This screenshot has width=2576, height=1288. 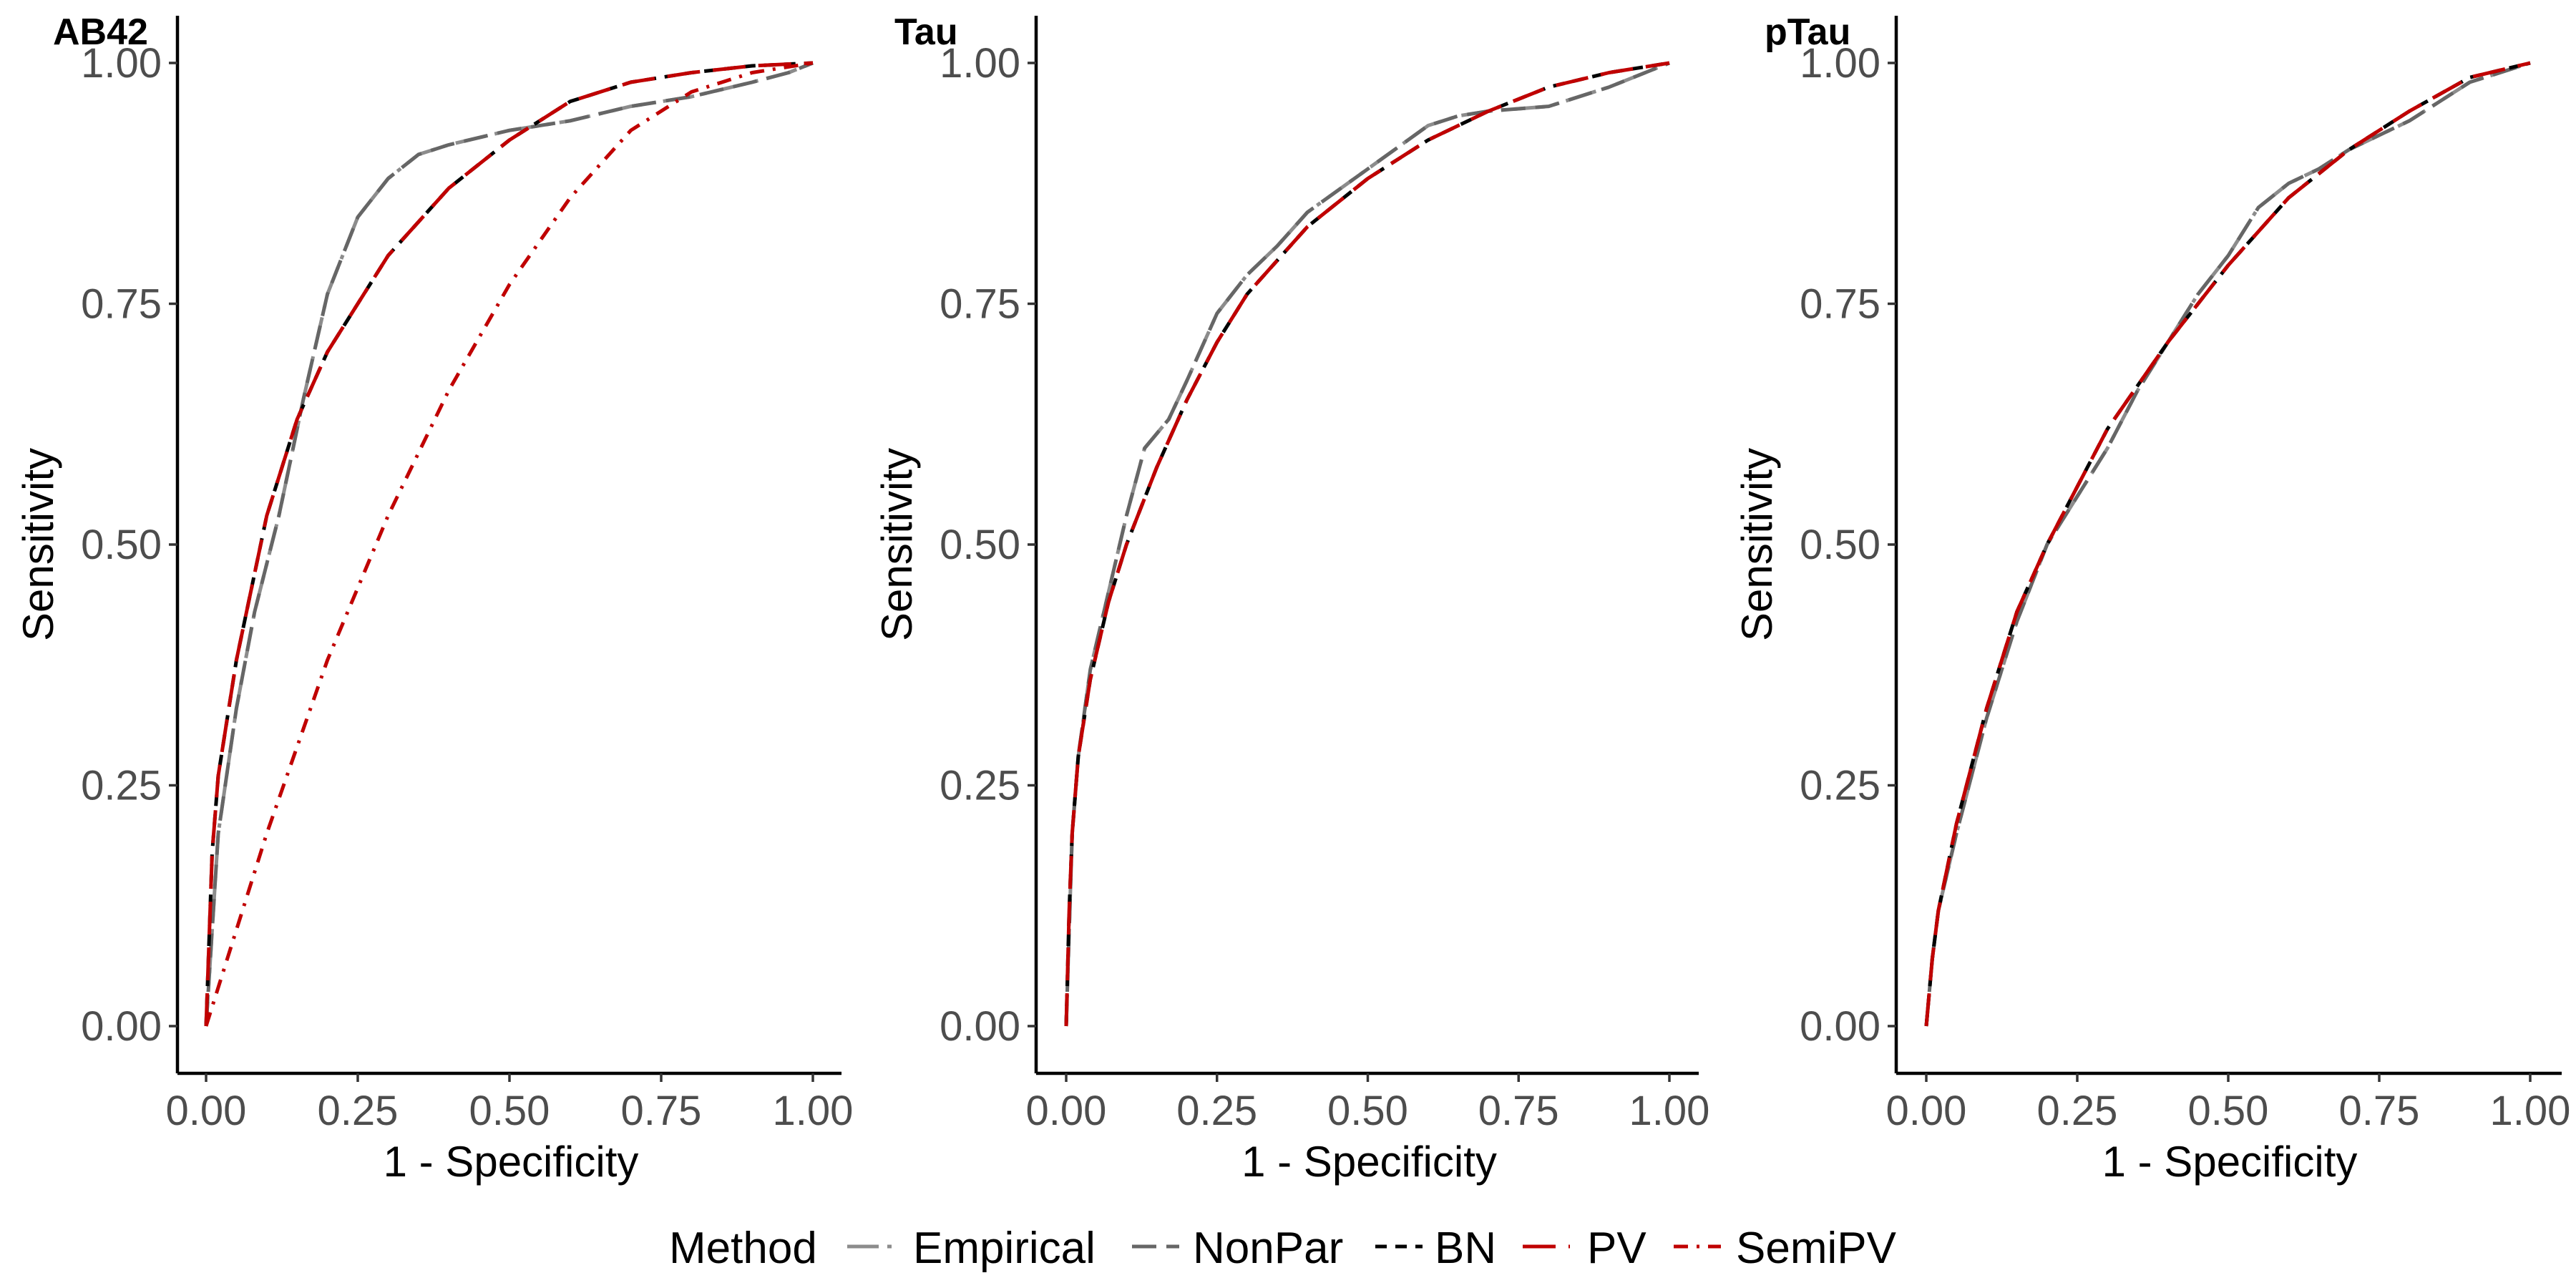 I want to click on legend: Method Empirical NonPar BN PV SemiPV, so click(x=1283, y=1248).